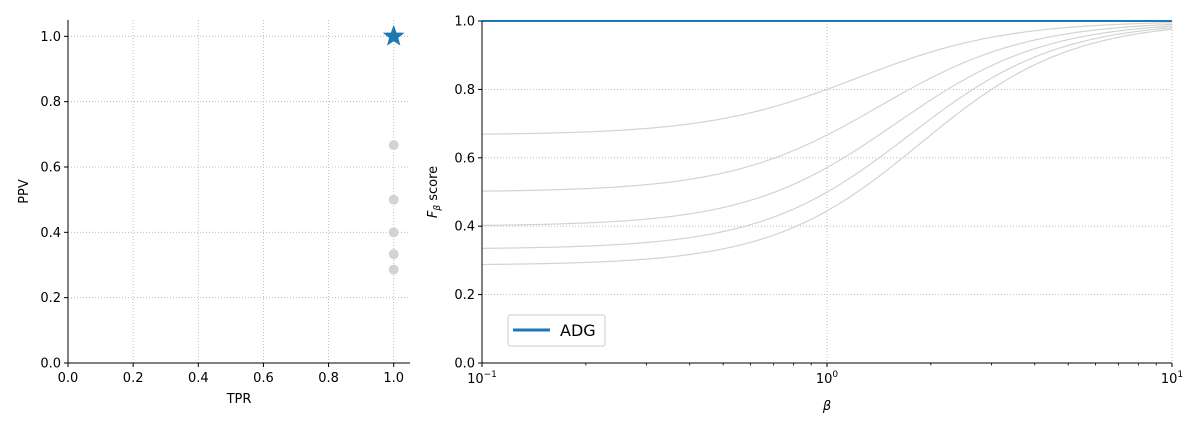  What do you see at coordinates (239, 399) in the screenshot?
I see `x-axis-label: TPR` at bounding box center [239, 399].